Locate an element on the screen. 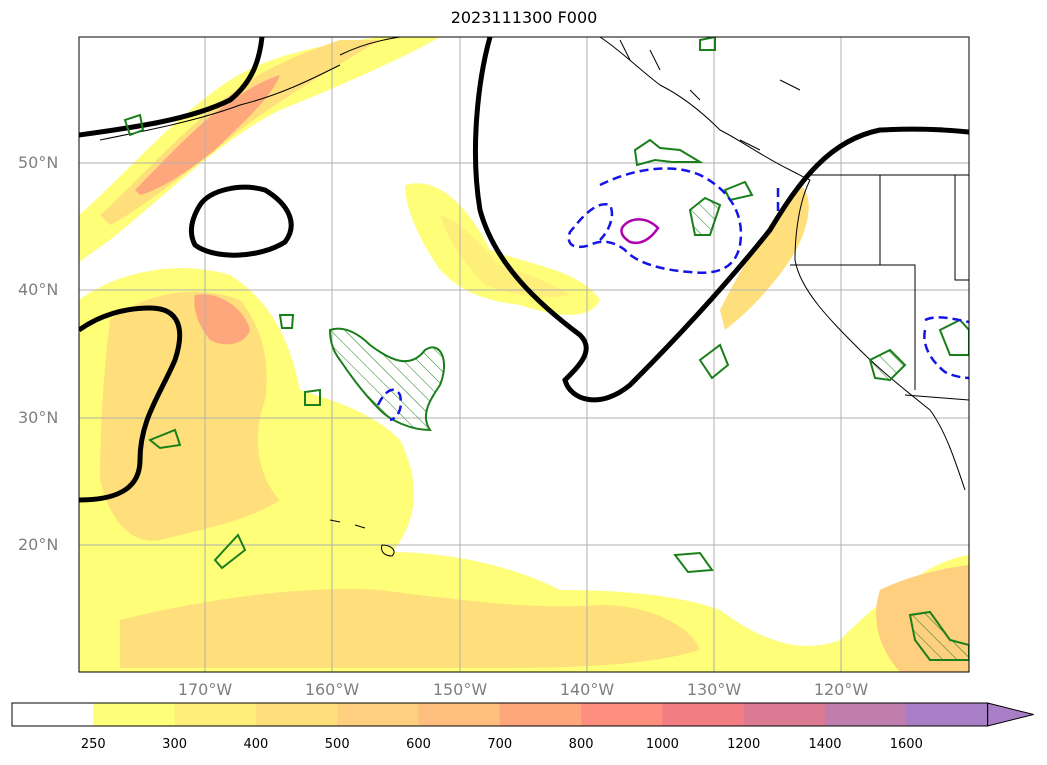 The height and width of the screenshot is (765, 1047). lat-label-20n: 20°N is located at coordinates (38, 544).